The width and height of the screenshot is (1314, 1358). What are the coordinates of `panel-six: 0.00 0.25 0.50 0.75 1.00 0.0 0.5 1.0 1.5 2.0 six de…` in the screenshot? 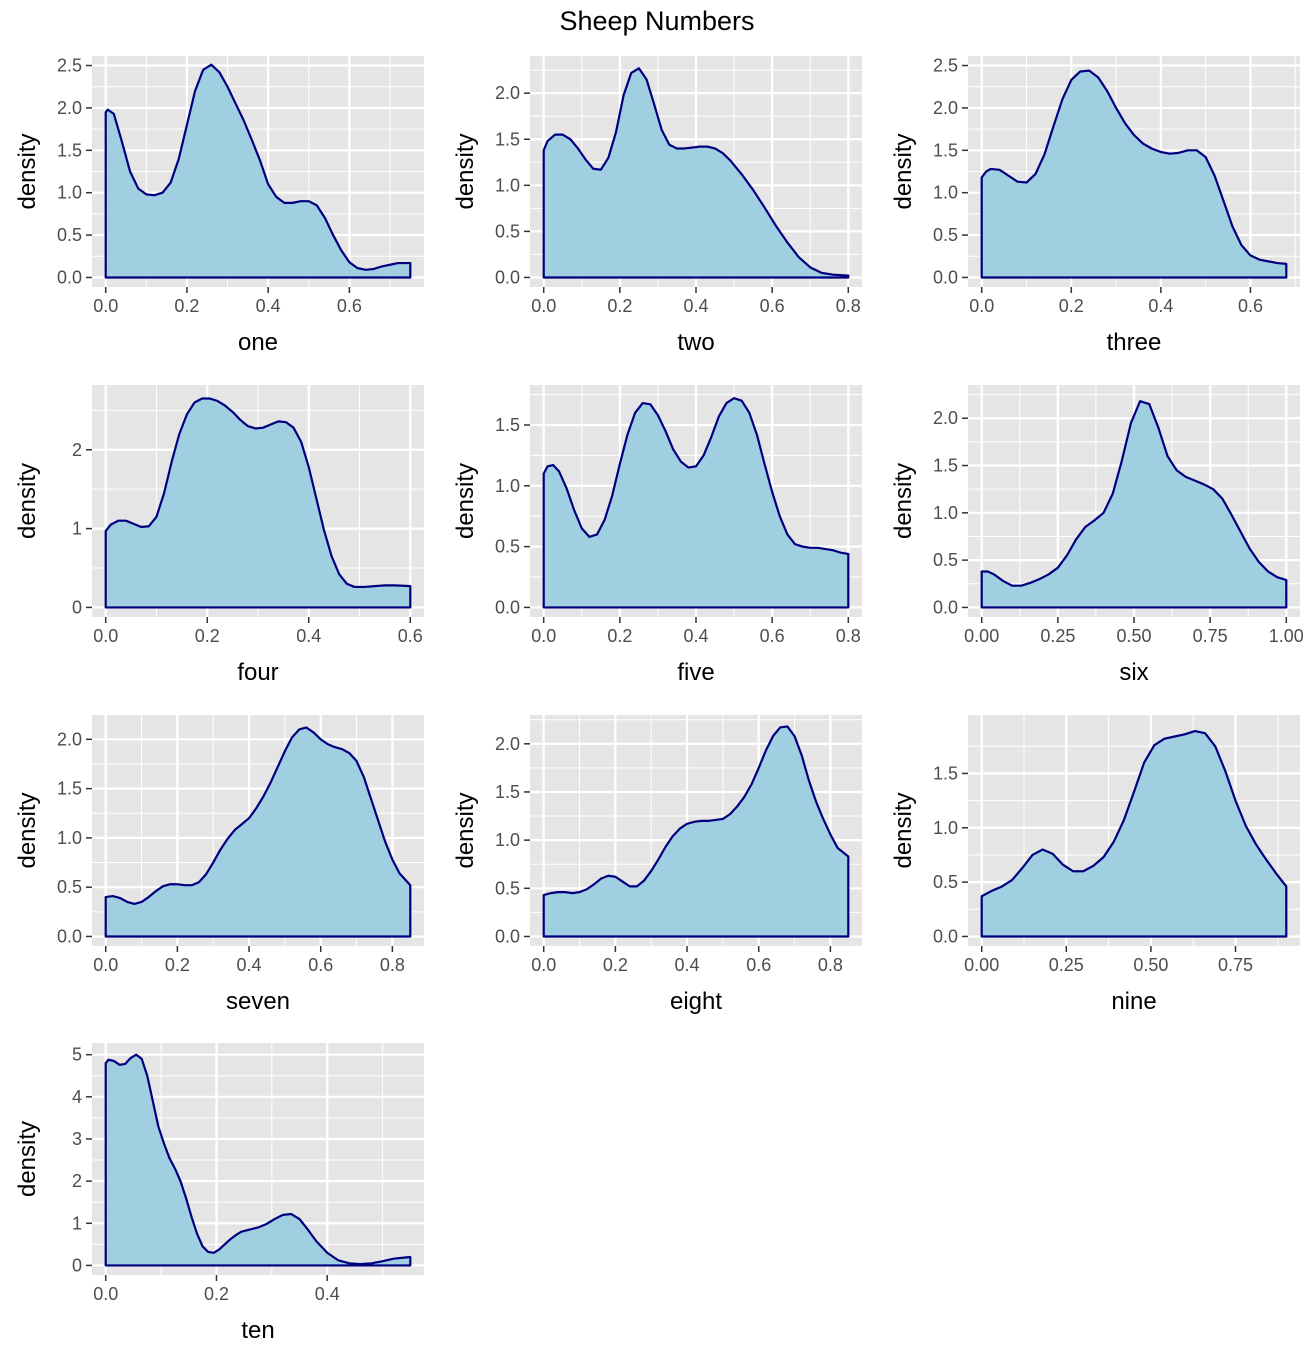 It's located at (1097, 535).